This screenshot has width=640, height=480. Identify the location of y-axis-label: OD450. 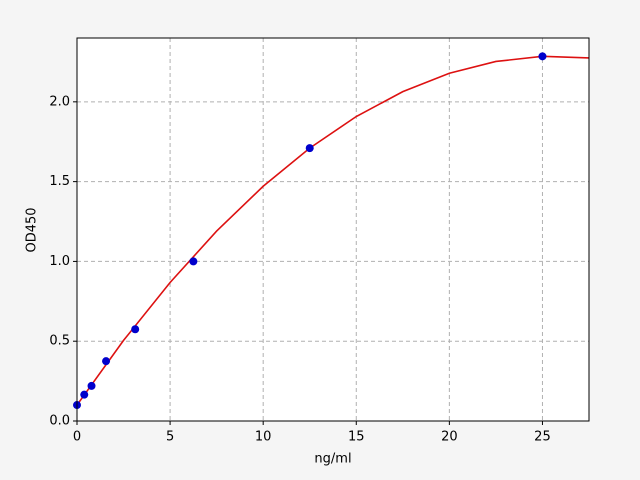
(32, 229).